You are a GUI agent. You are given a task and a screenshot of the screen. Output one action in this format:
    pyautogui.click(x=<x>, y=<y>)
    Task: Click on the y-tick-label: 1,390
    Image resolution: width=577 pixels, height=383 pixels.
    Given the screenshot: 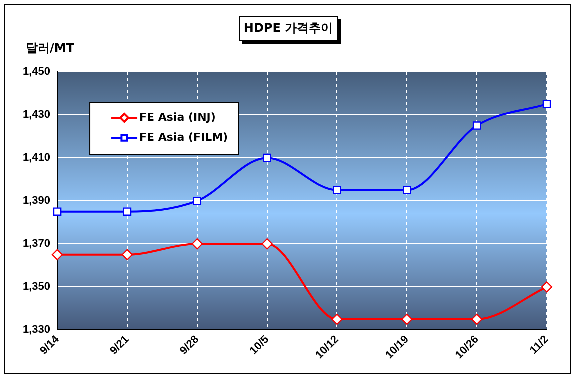 What is the action you would take?
    pyautogui.click(x=36, y=201)
    